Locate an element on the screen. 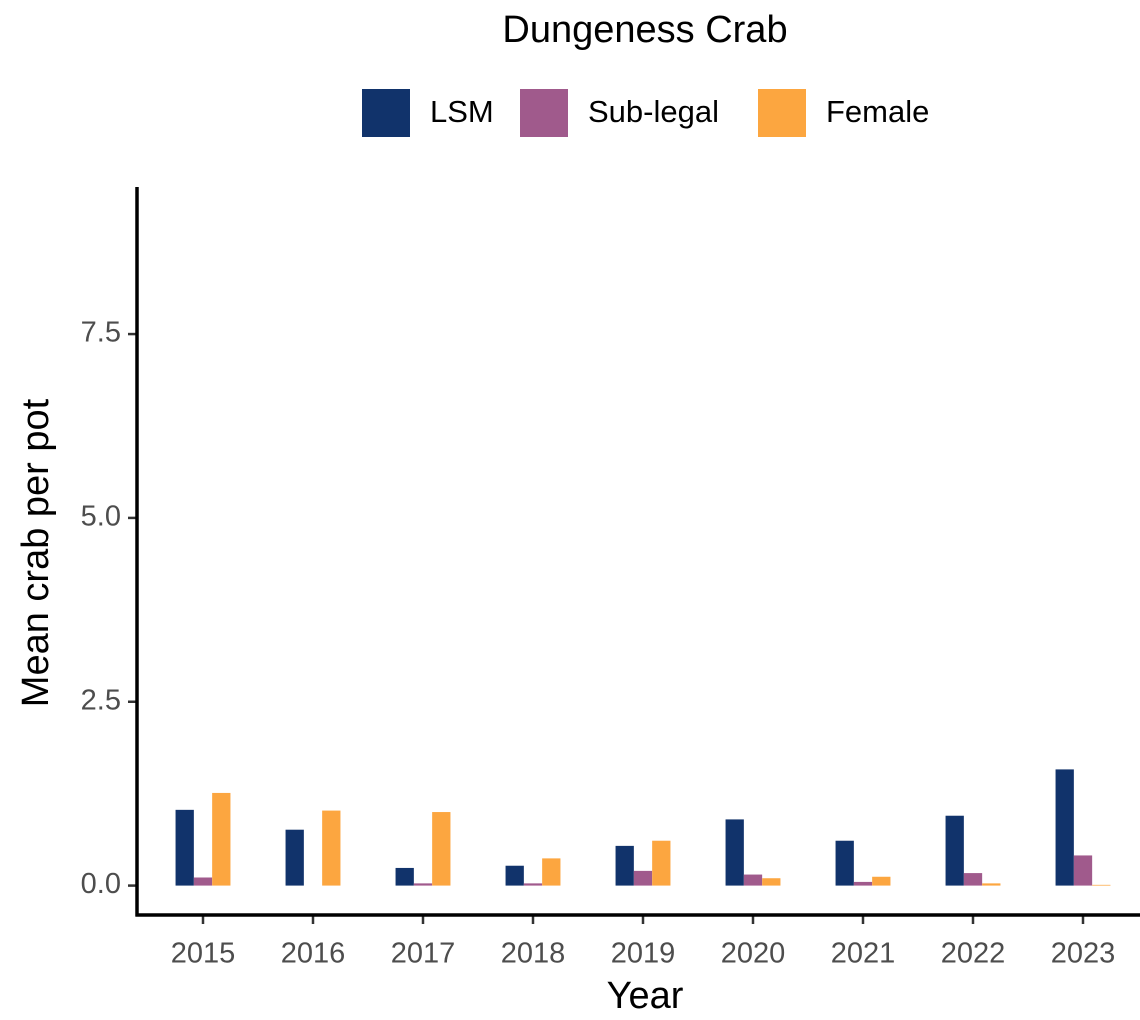 The width and height of the screenshot is (1140, 1020). chart-title: Dungeness Crab is located at coordinates (644, 30).